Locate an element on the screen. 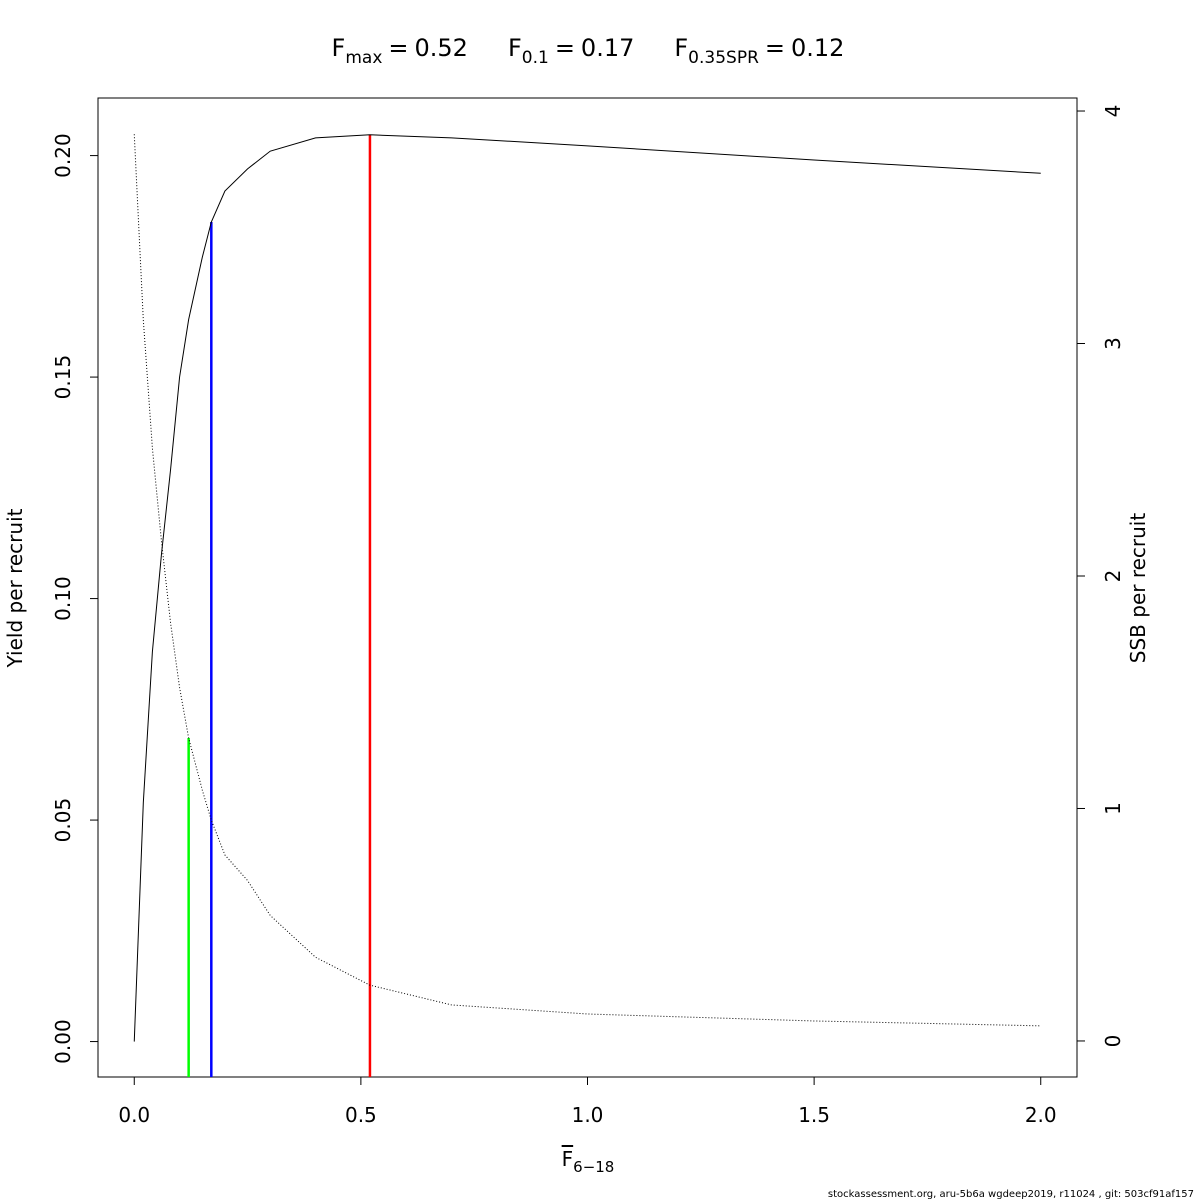 Image resolution: width=1200 pixels, height=1200 pixels. chart-title: Fmax = 0.52 F0.1 = 0.17 F0.35SPR = 0.12 is located at coordinates (588, 51).